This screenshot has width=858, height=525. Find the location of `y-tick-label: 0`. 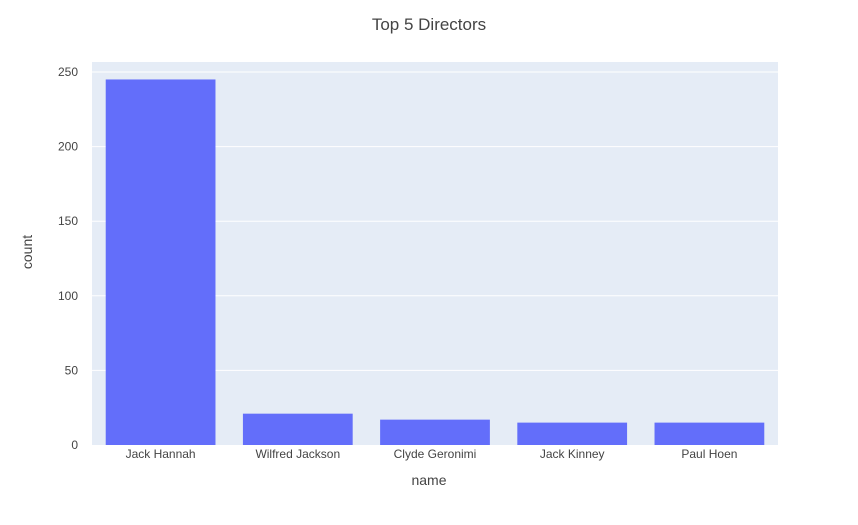

y-tick-label: 0 is located at coordinates (74, 445).